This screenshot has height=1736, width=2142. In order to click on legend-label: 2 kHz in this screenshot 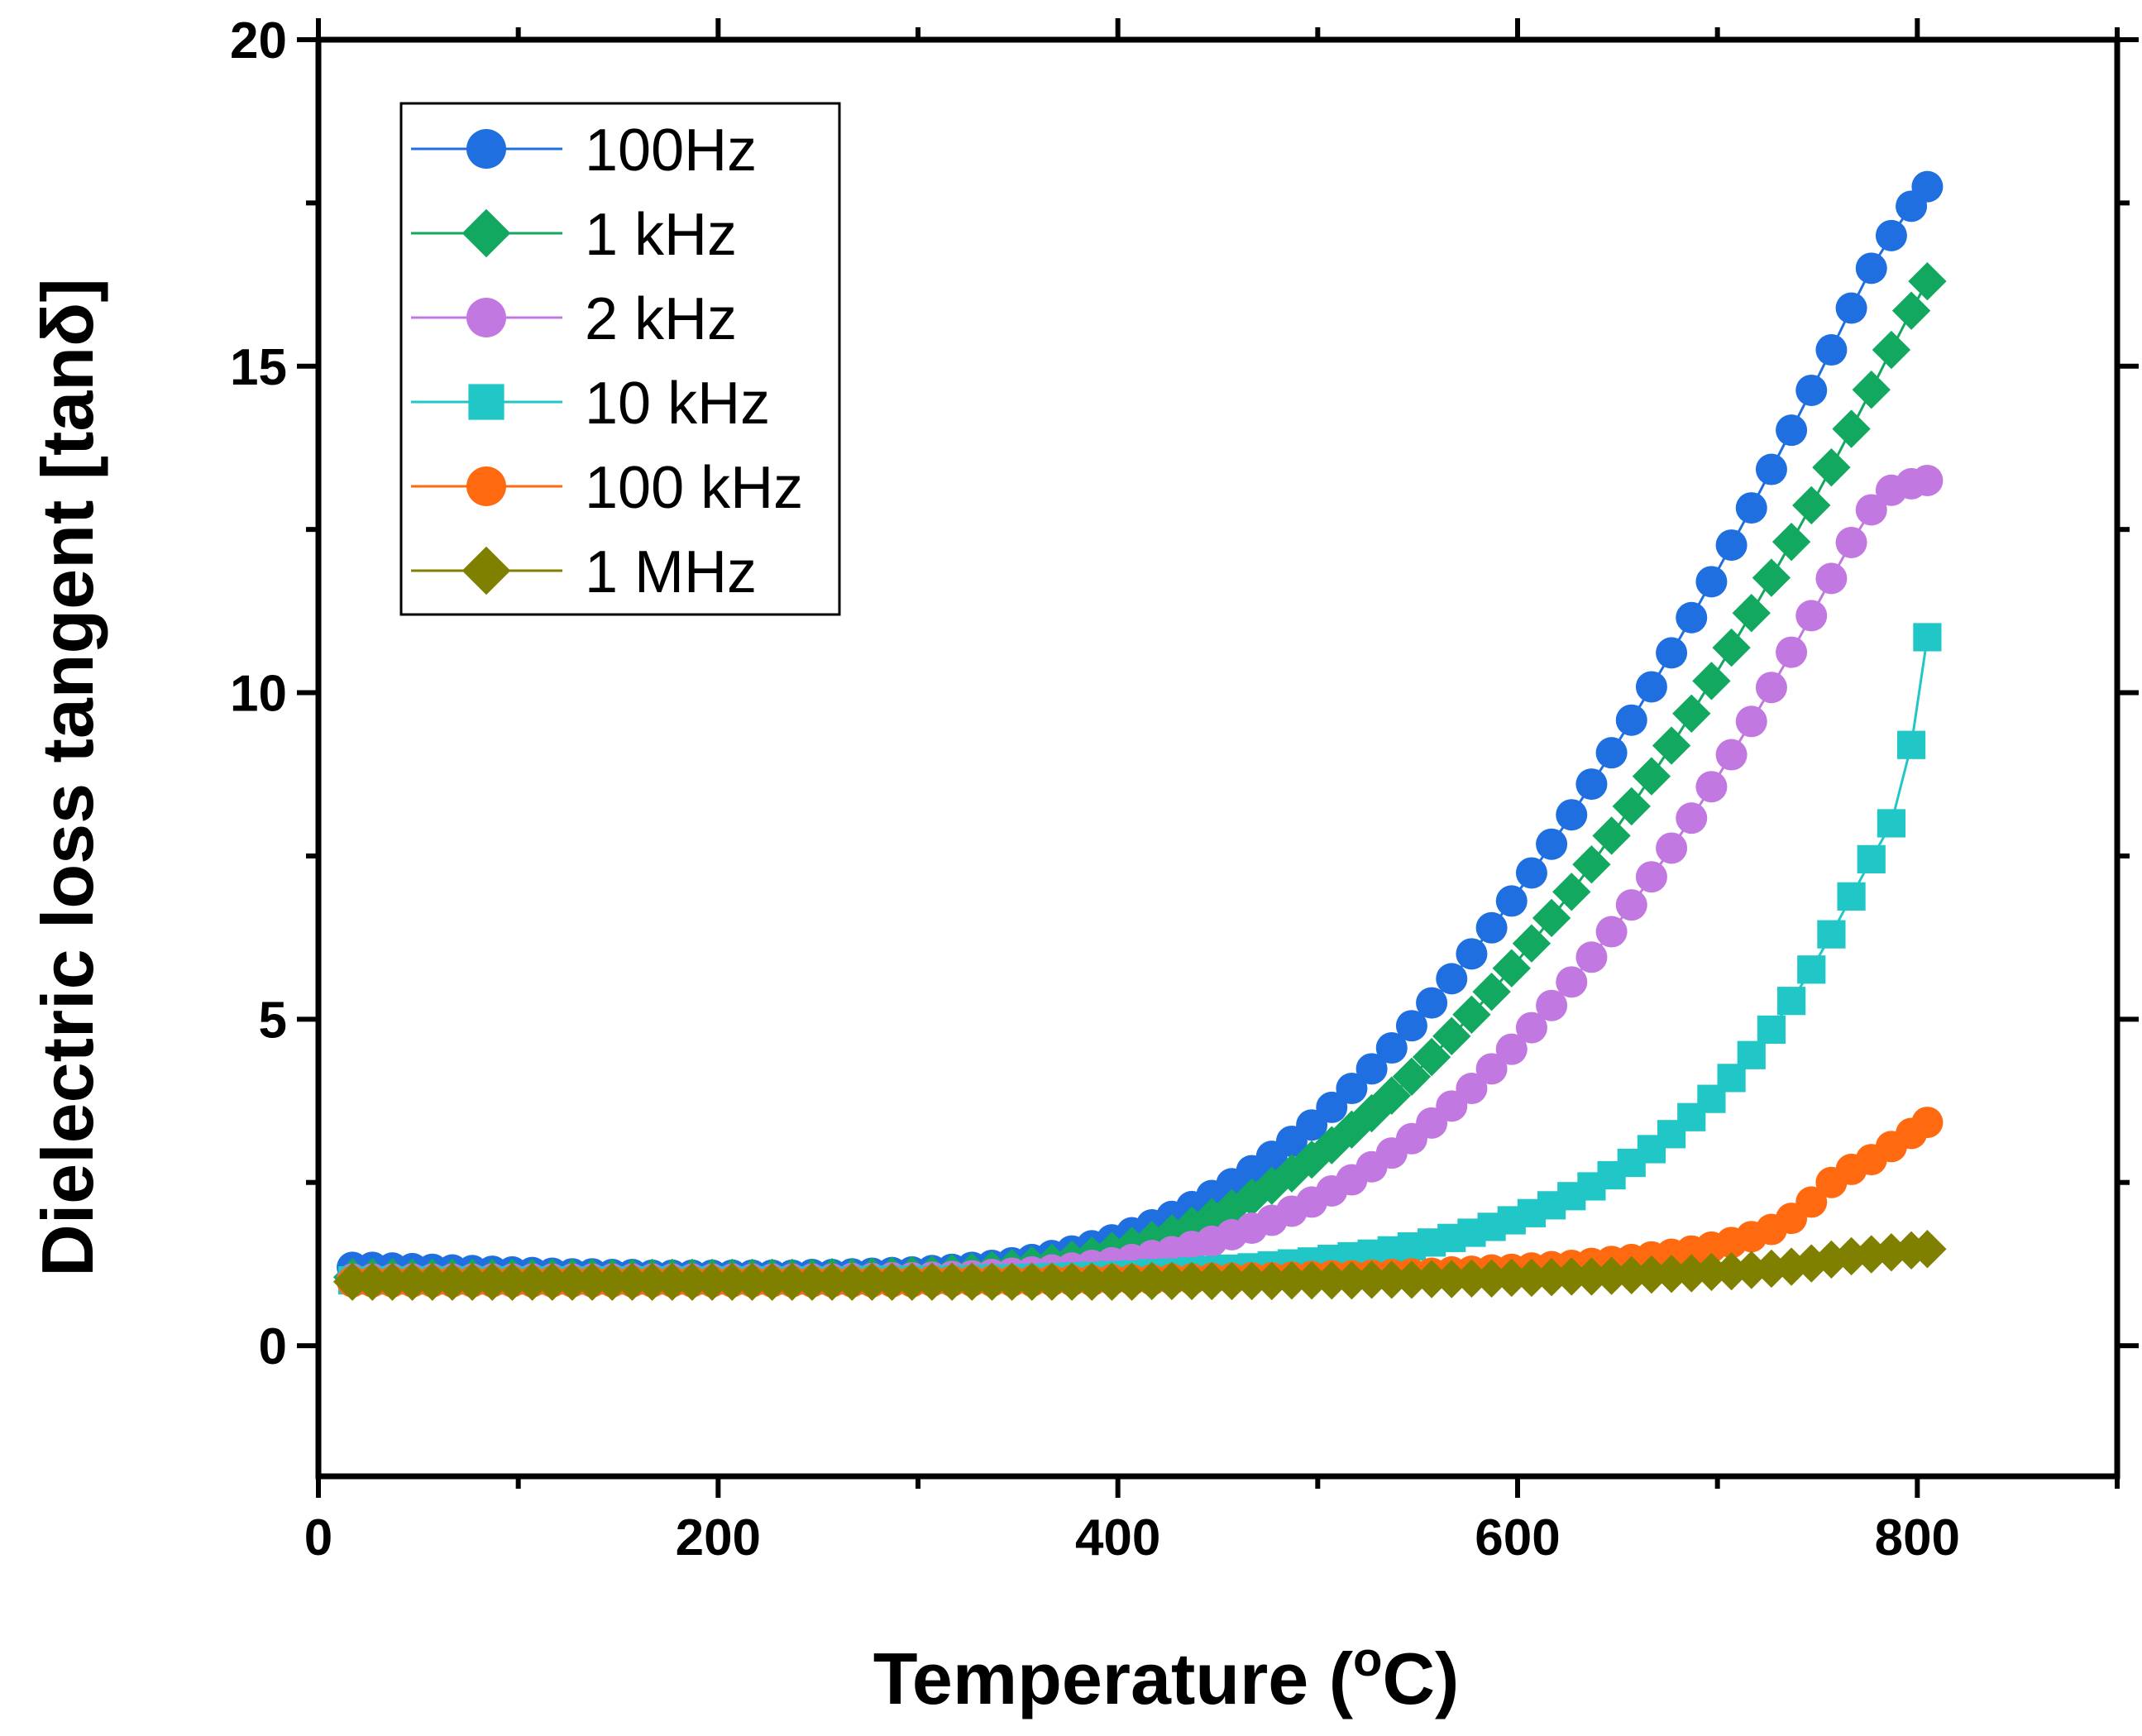, I will do `click(661, 319)`.